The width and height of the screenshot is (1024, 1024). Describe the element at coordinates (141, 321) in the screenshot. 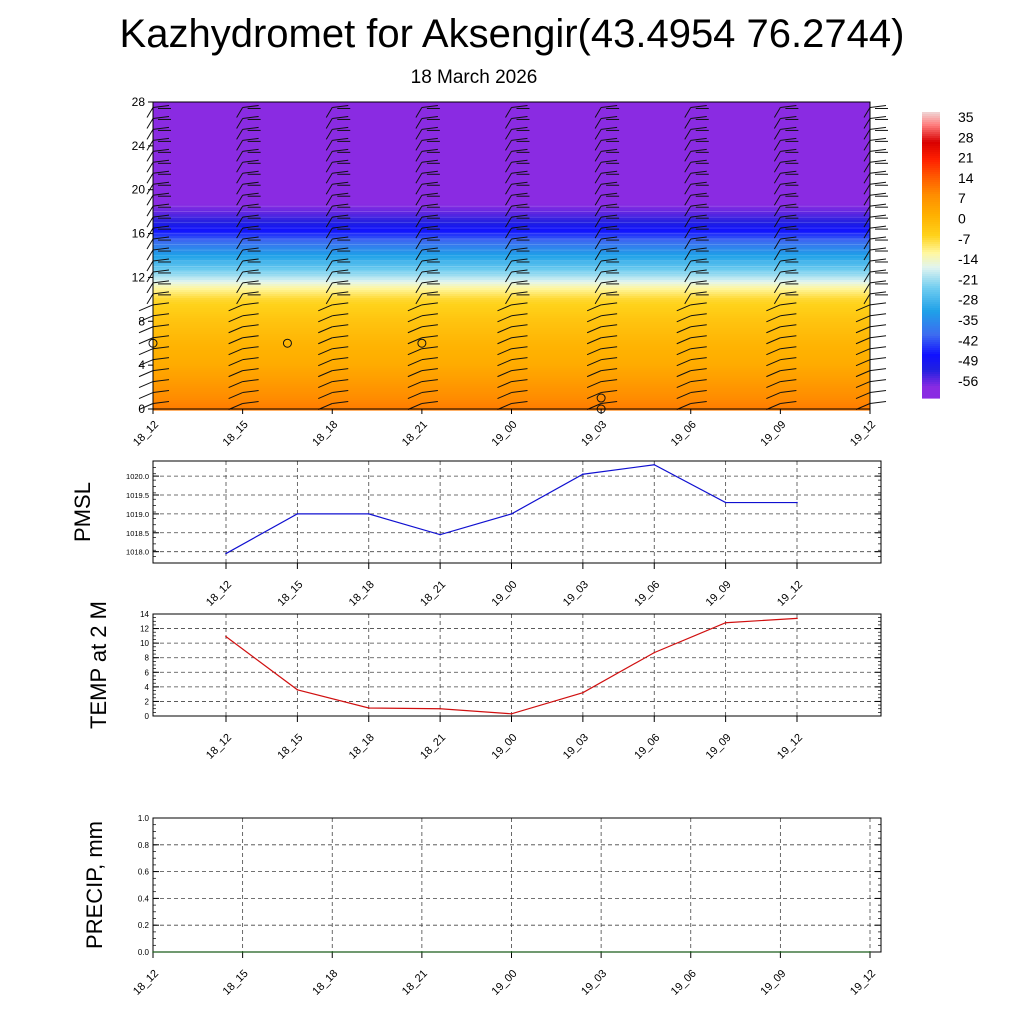

I see `y-tick-label: 8` at that location.